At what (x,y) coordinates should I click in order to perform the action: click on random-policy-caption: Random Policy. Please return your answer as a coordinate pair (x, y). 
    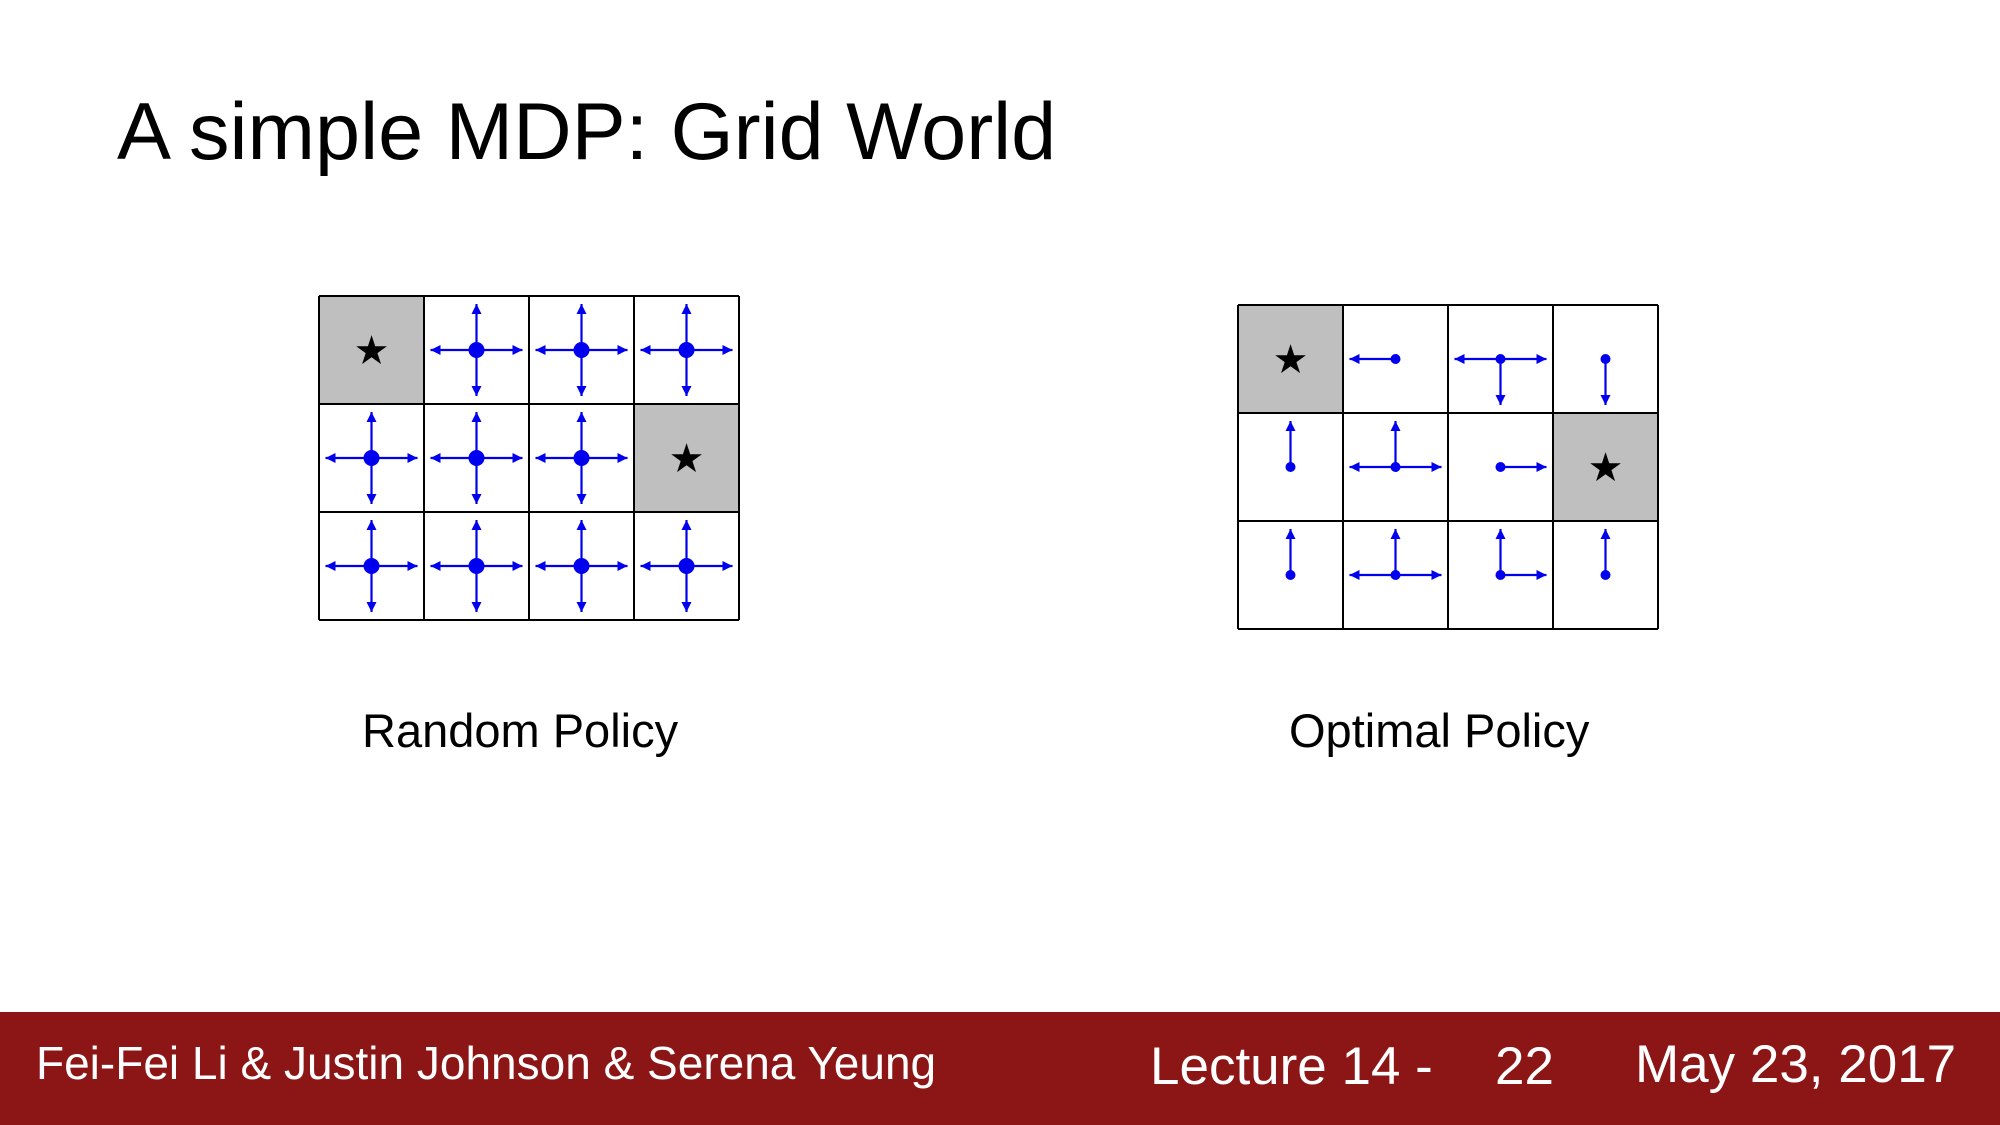
    Looking at the image, I should click on (520, 730).